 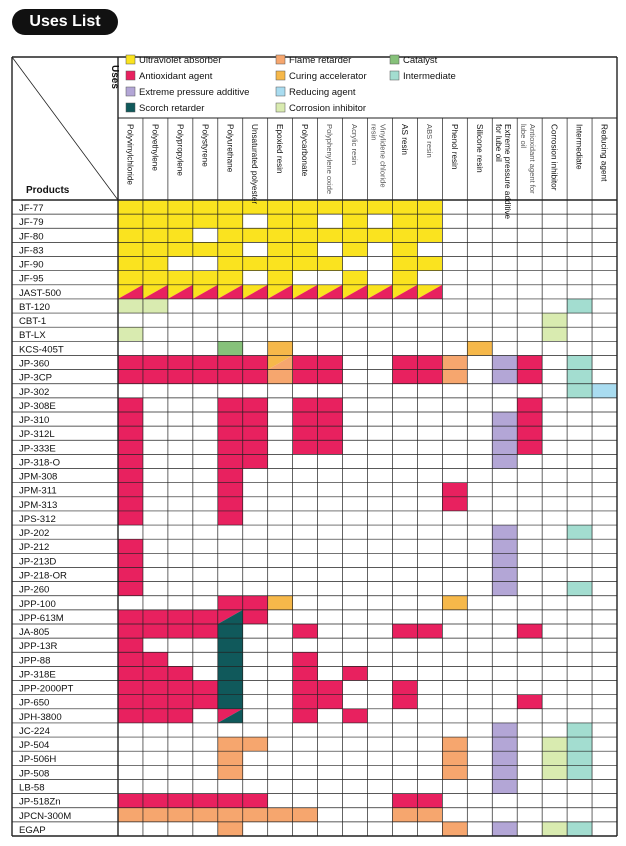 I want to click on column-label: Reducing agent, so click(x=604, y=153).